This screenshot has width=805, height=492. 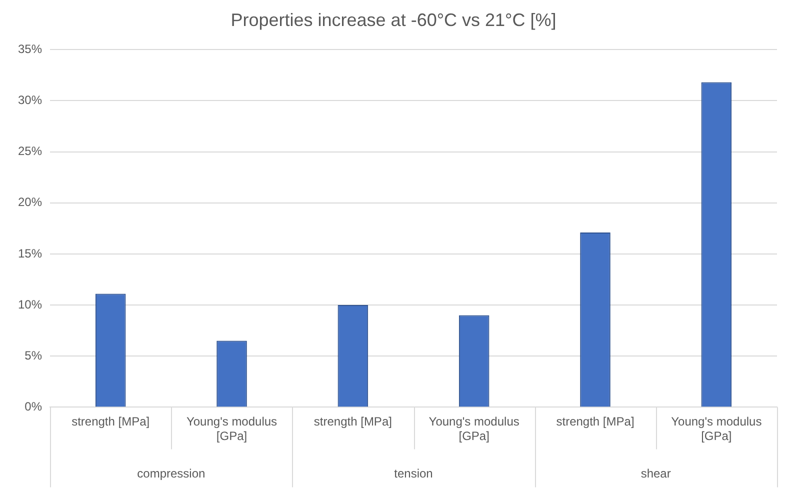 What do you see at coordinates (33, 355) in the screenshot?
I see `y-tick-label: 5%` at bounding box center [33, 355].